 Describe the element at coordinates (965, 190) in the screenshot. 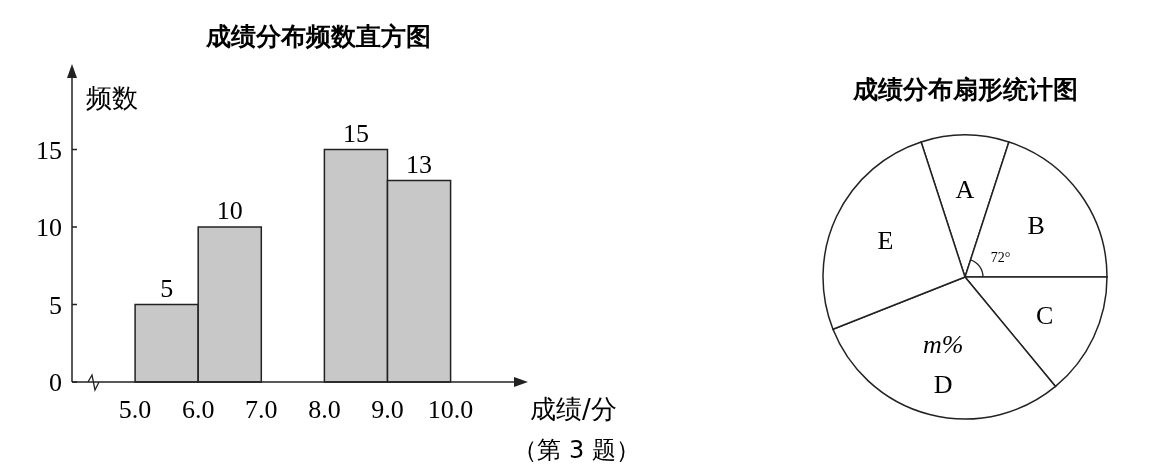

I see `slice-label: A` at that location.